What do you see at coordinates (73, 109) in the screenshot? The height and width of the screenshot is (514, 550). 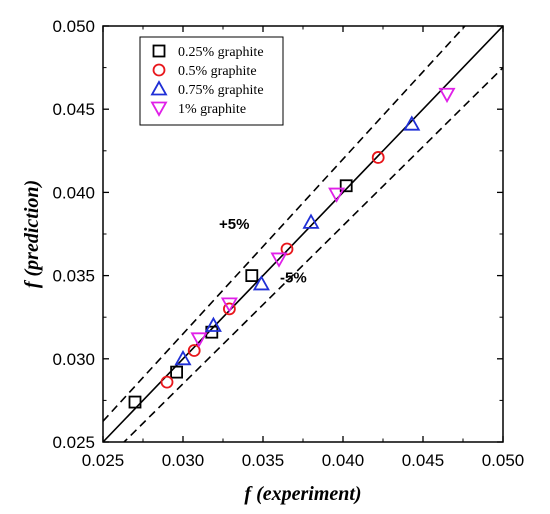 I see `y-tick-label: 0.045` at bounding box center [73, 109].